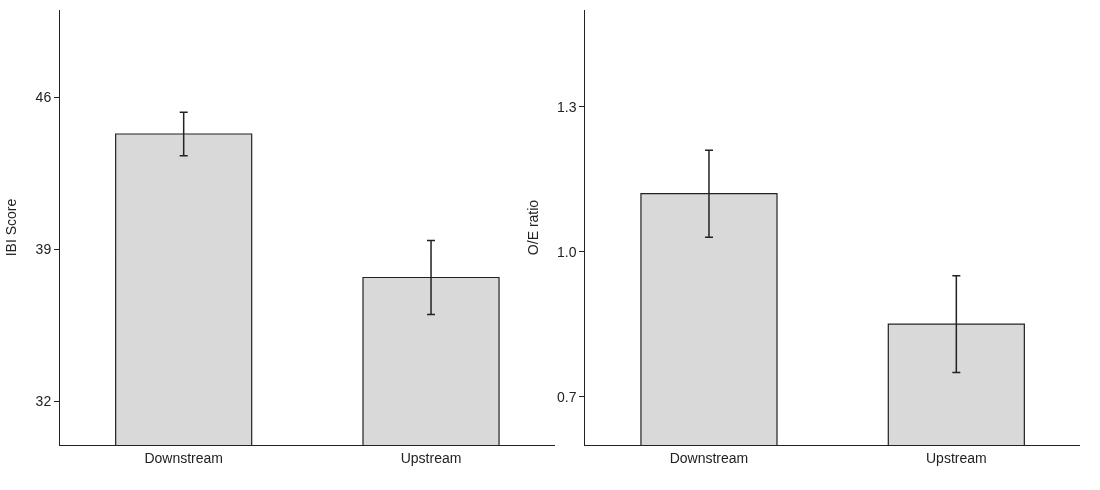  What do you see at coordinates (11, 227) in the screenshot?
I see `y-axis-title: IBI Score` at bounding box center [11, 227].